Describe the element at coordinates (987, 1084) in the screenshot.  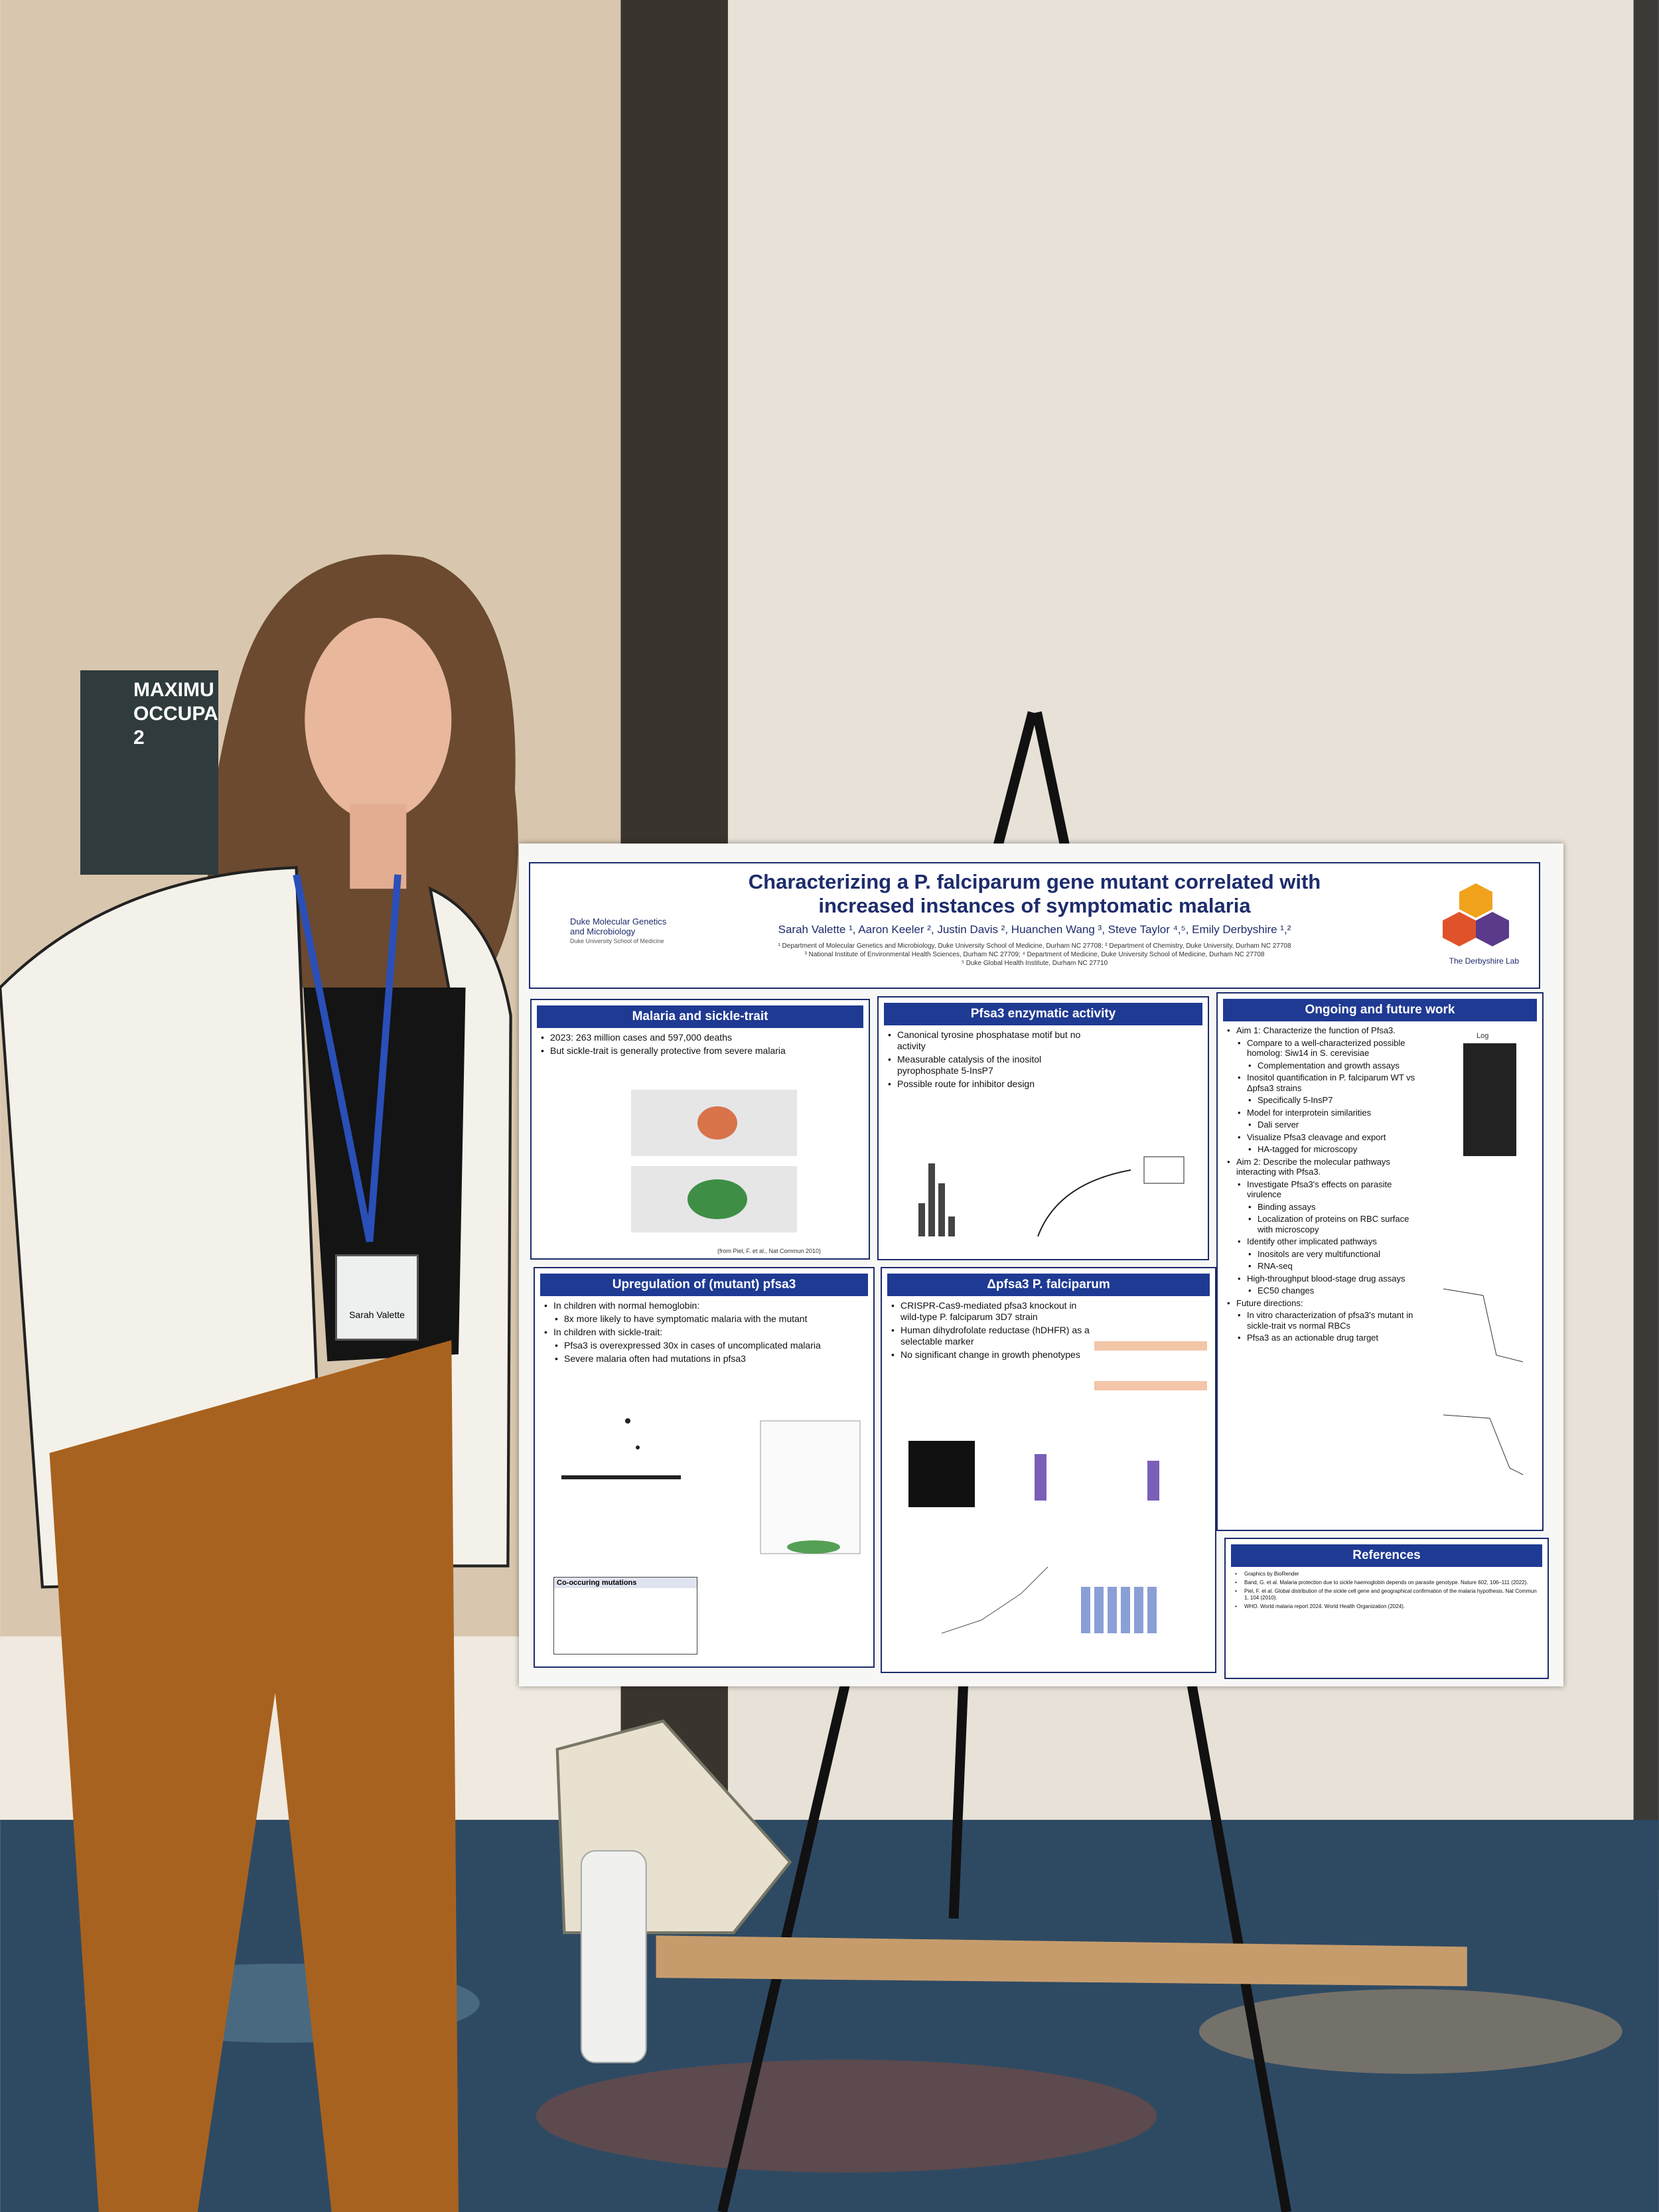
I see `bullet-item: Possible route for inhibitor design` at that location.